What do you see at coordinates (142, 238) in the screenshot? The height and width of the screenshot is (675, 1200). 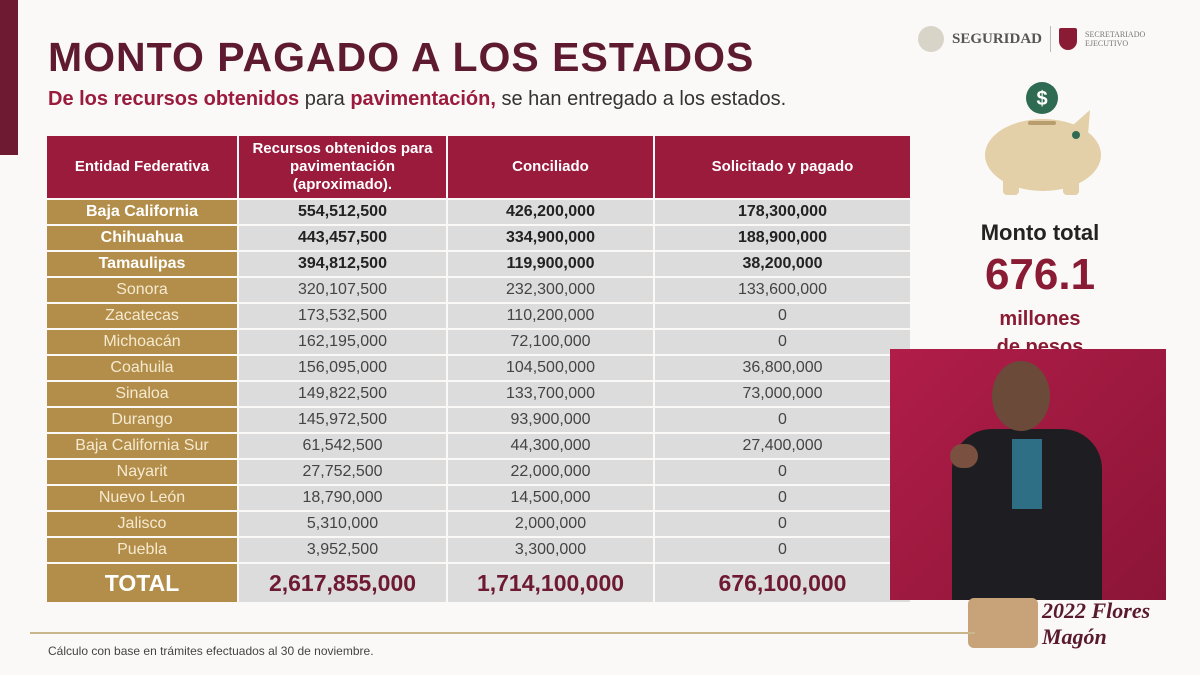 I see `state-cell: Chihuahua` at bounding box center [142, 238].